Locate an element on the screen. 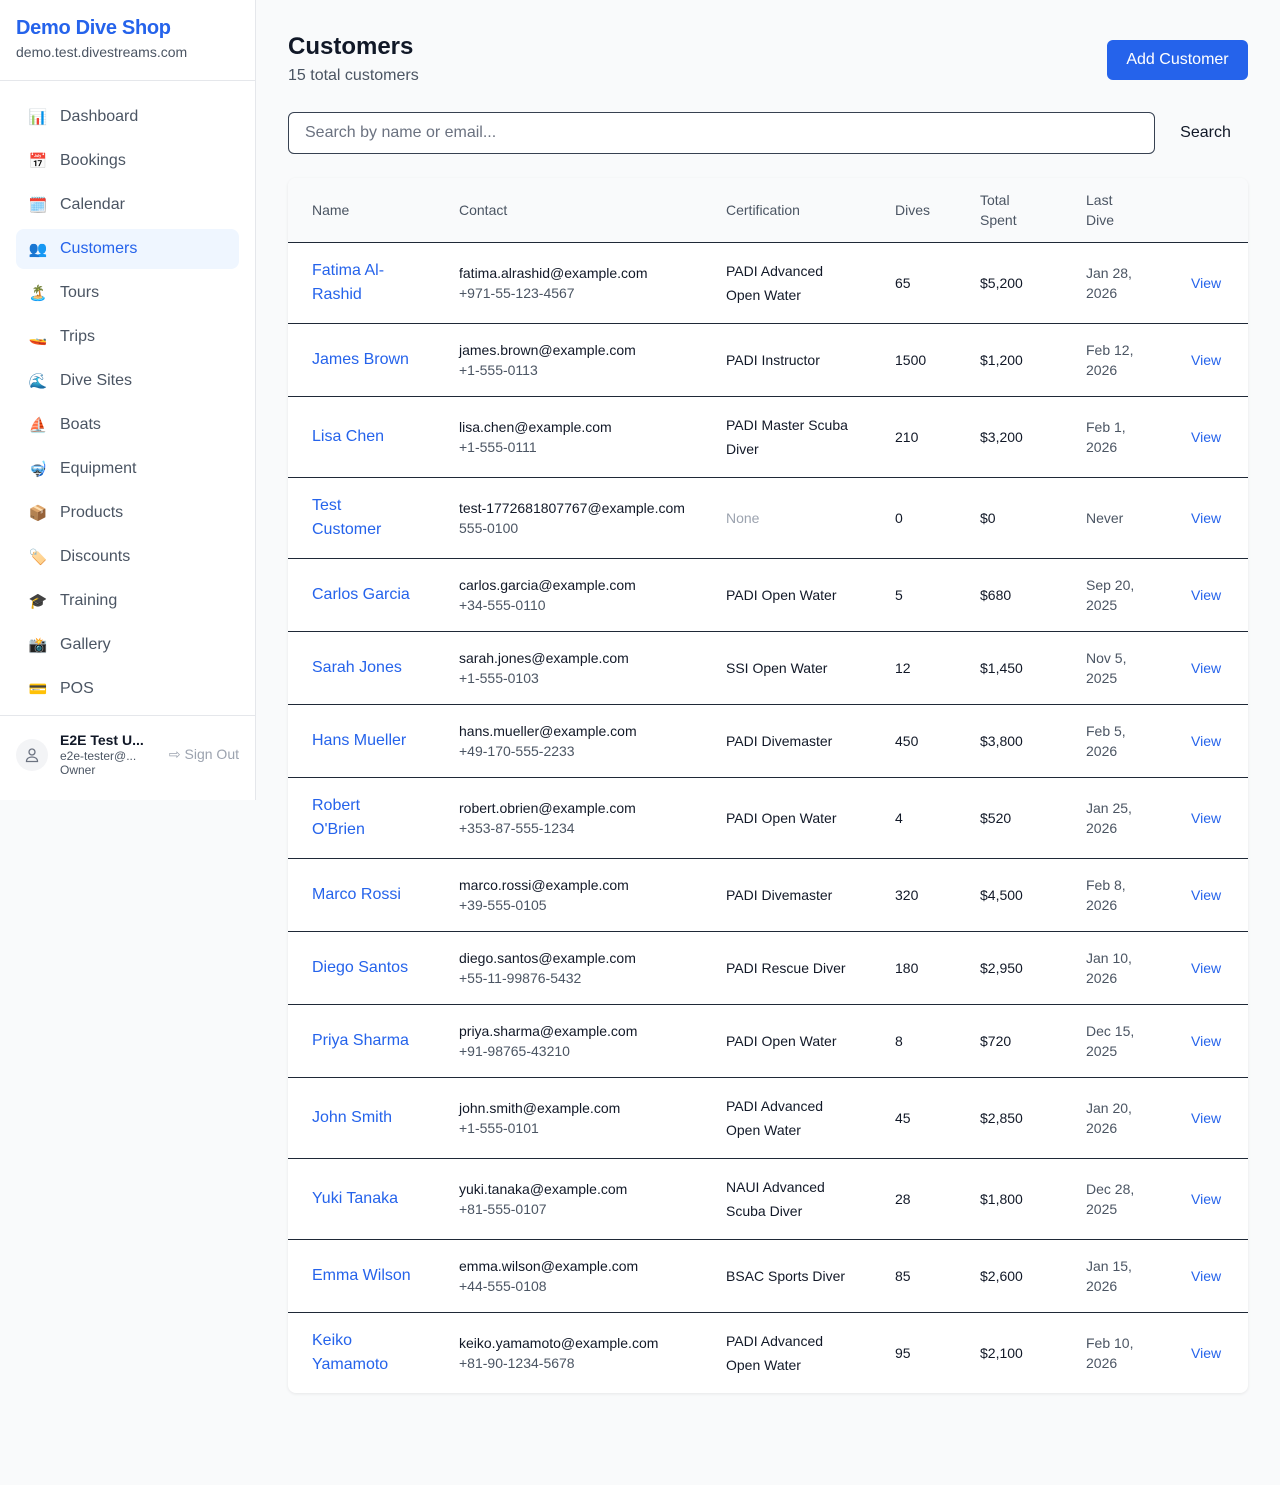 The width and height of the screenshot is (1280, 1485). sidebar-item-boats: ⛵ Boats is located at coordinates (127, 425).